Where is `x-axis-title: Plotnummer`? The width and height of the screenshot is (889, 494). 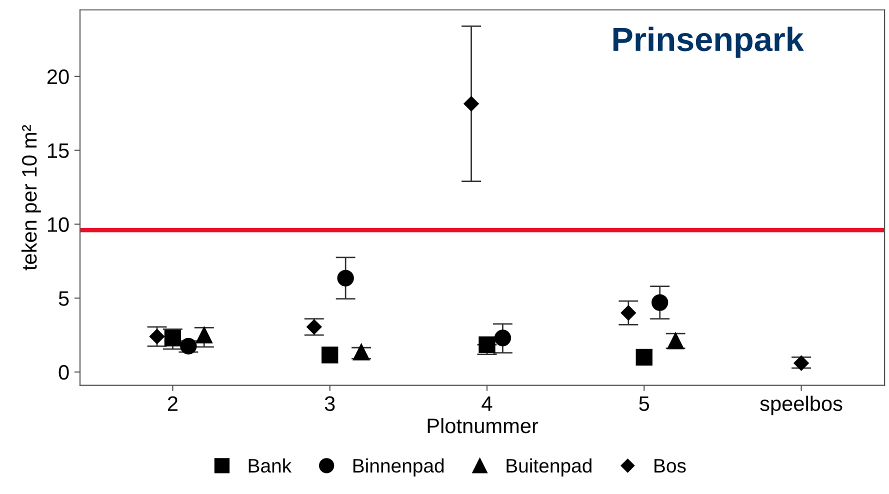 x-axis-title: Plotnummer is located at coordinates (483, 426).